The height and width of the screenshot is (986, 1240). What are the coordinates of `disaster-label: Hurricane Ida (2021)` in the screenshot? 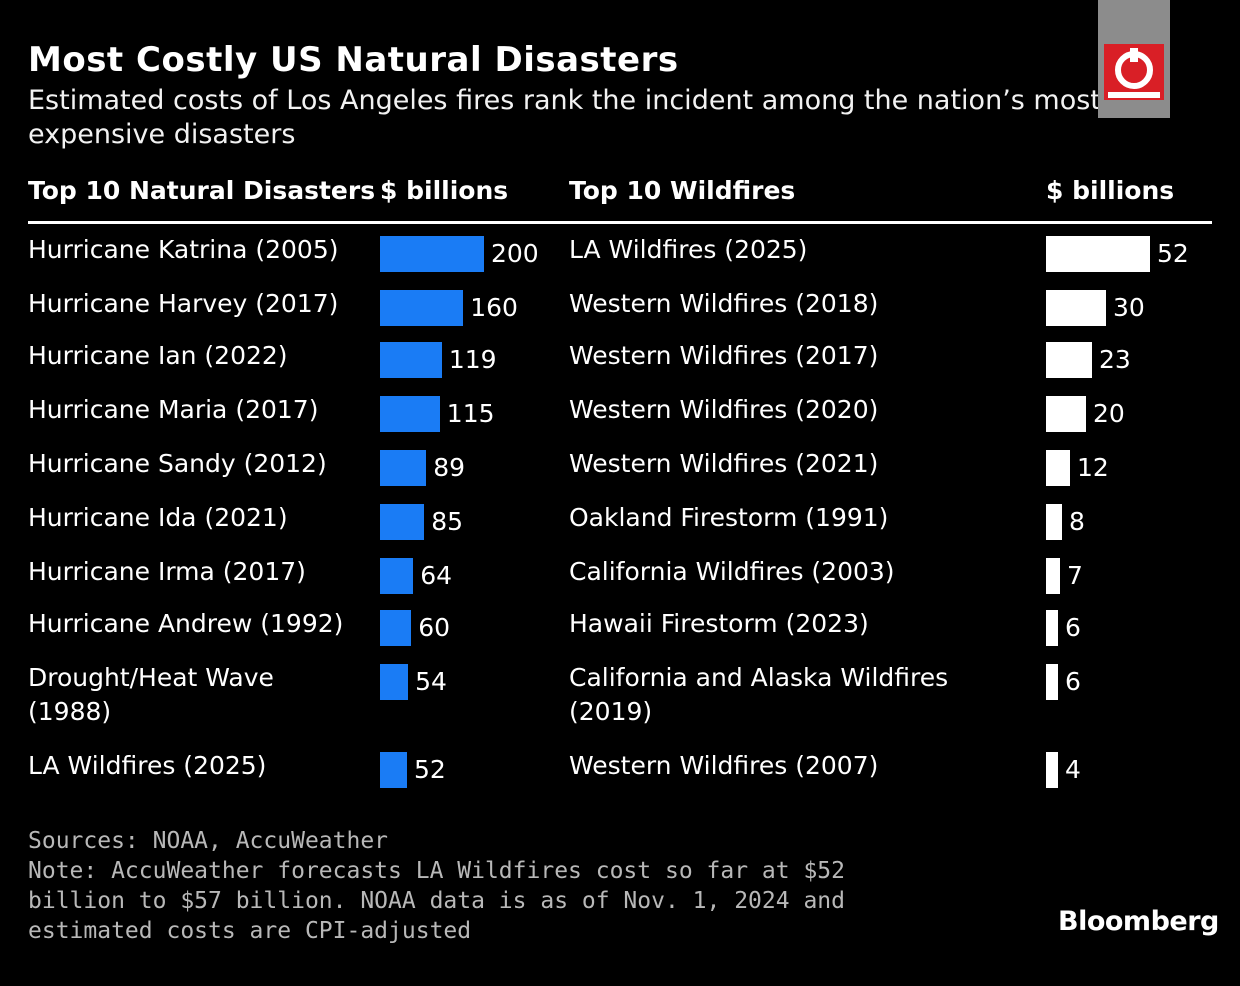 It's located at (158, 517).